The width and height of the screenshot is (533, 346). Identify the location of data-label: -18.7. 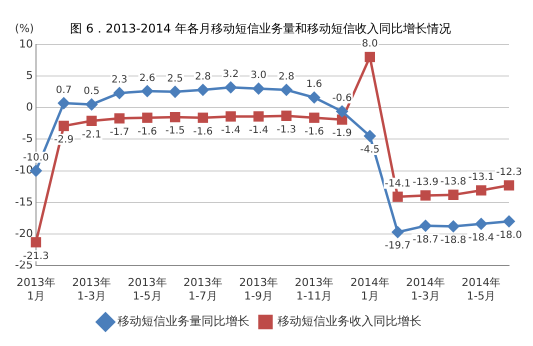
(425, 240).